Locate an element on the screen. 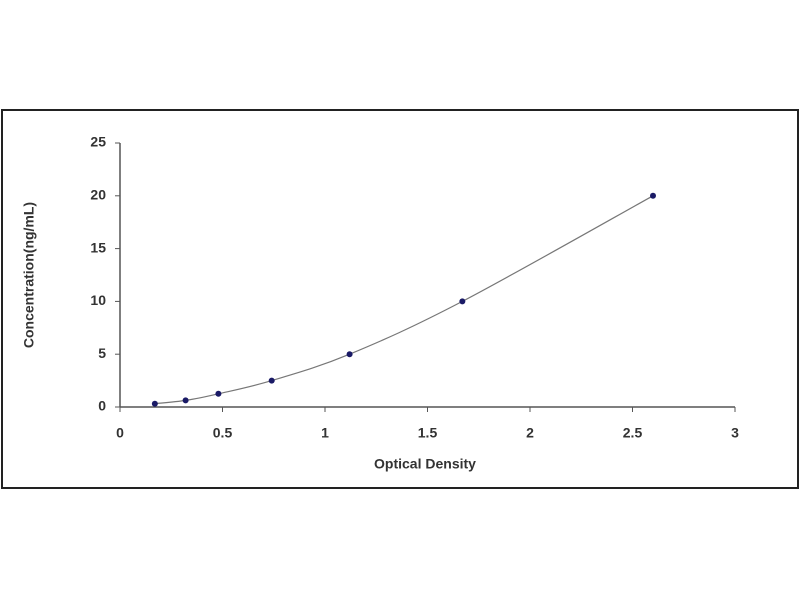 The width and height of the screenshot is (800, 600). x-tick-label: 3 is located at coordinates (735, 433).